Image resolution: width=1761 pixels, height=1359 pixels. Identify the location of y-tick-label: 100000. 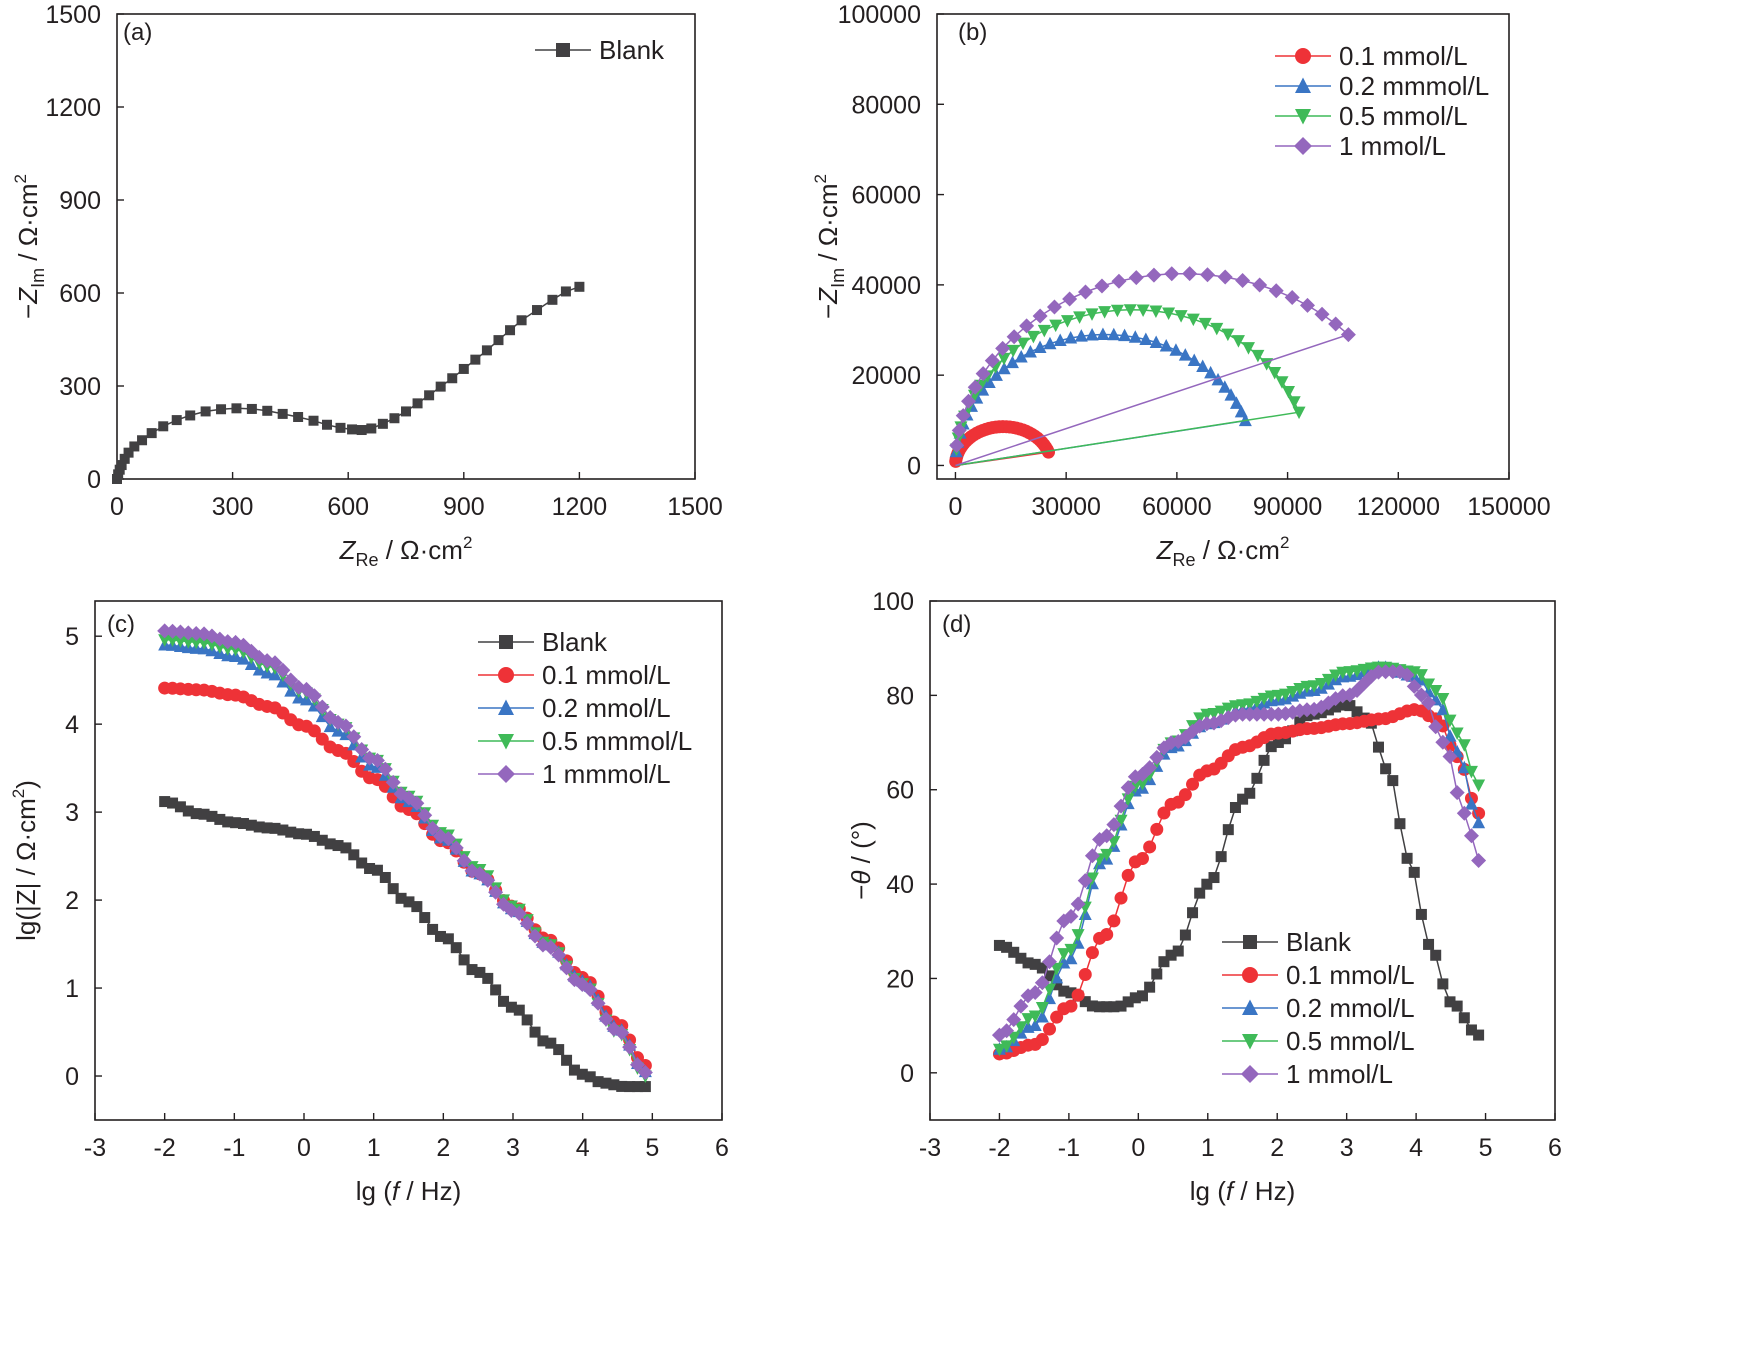
(879, 15).